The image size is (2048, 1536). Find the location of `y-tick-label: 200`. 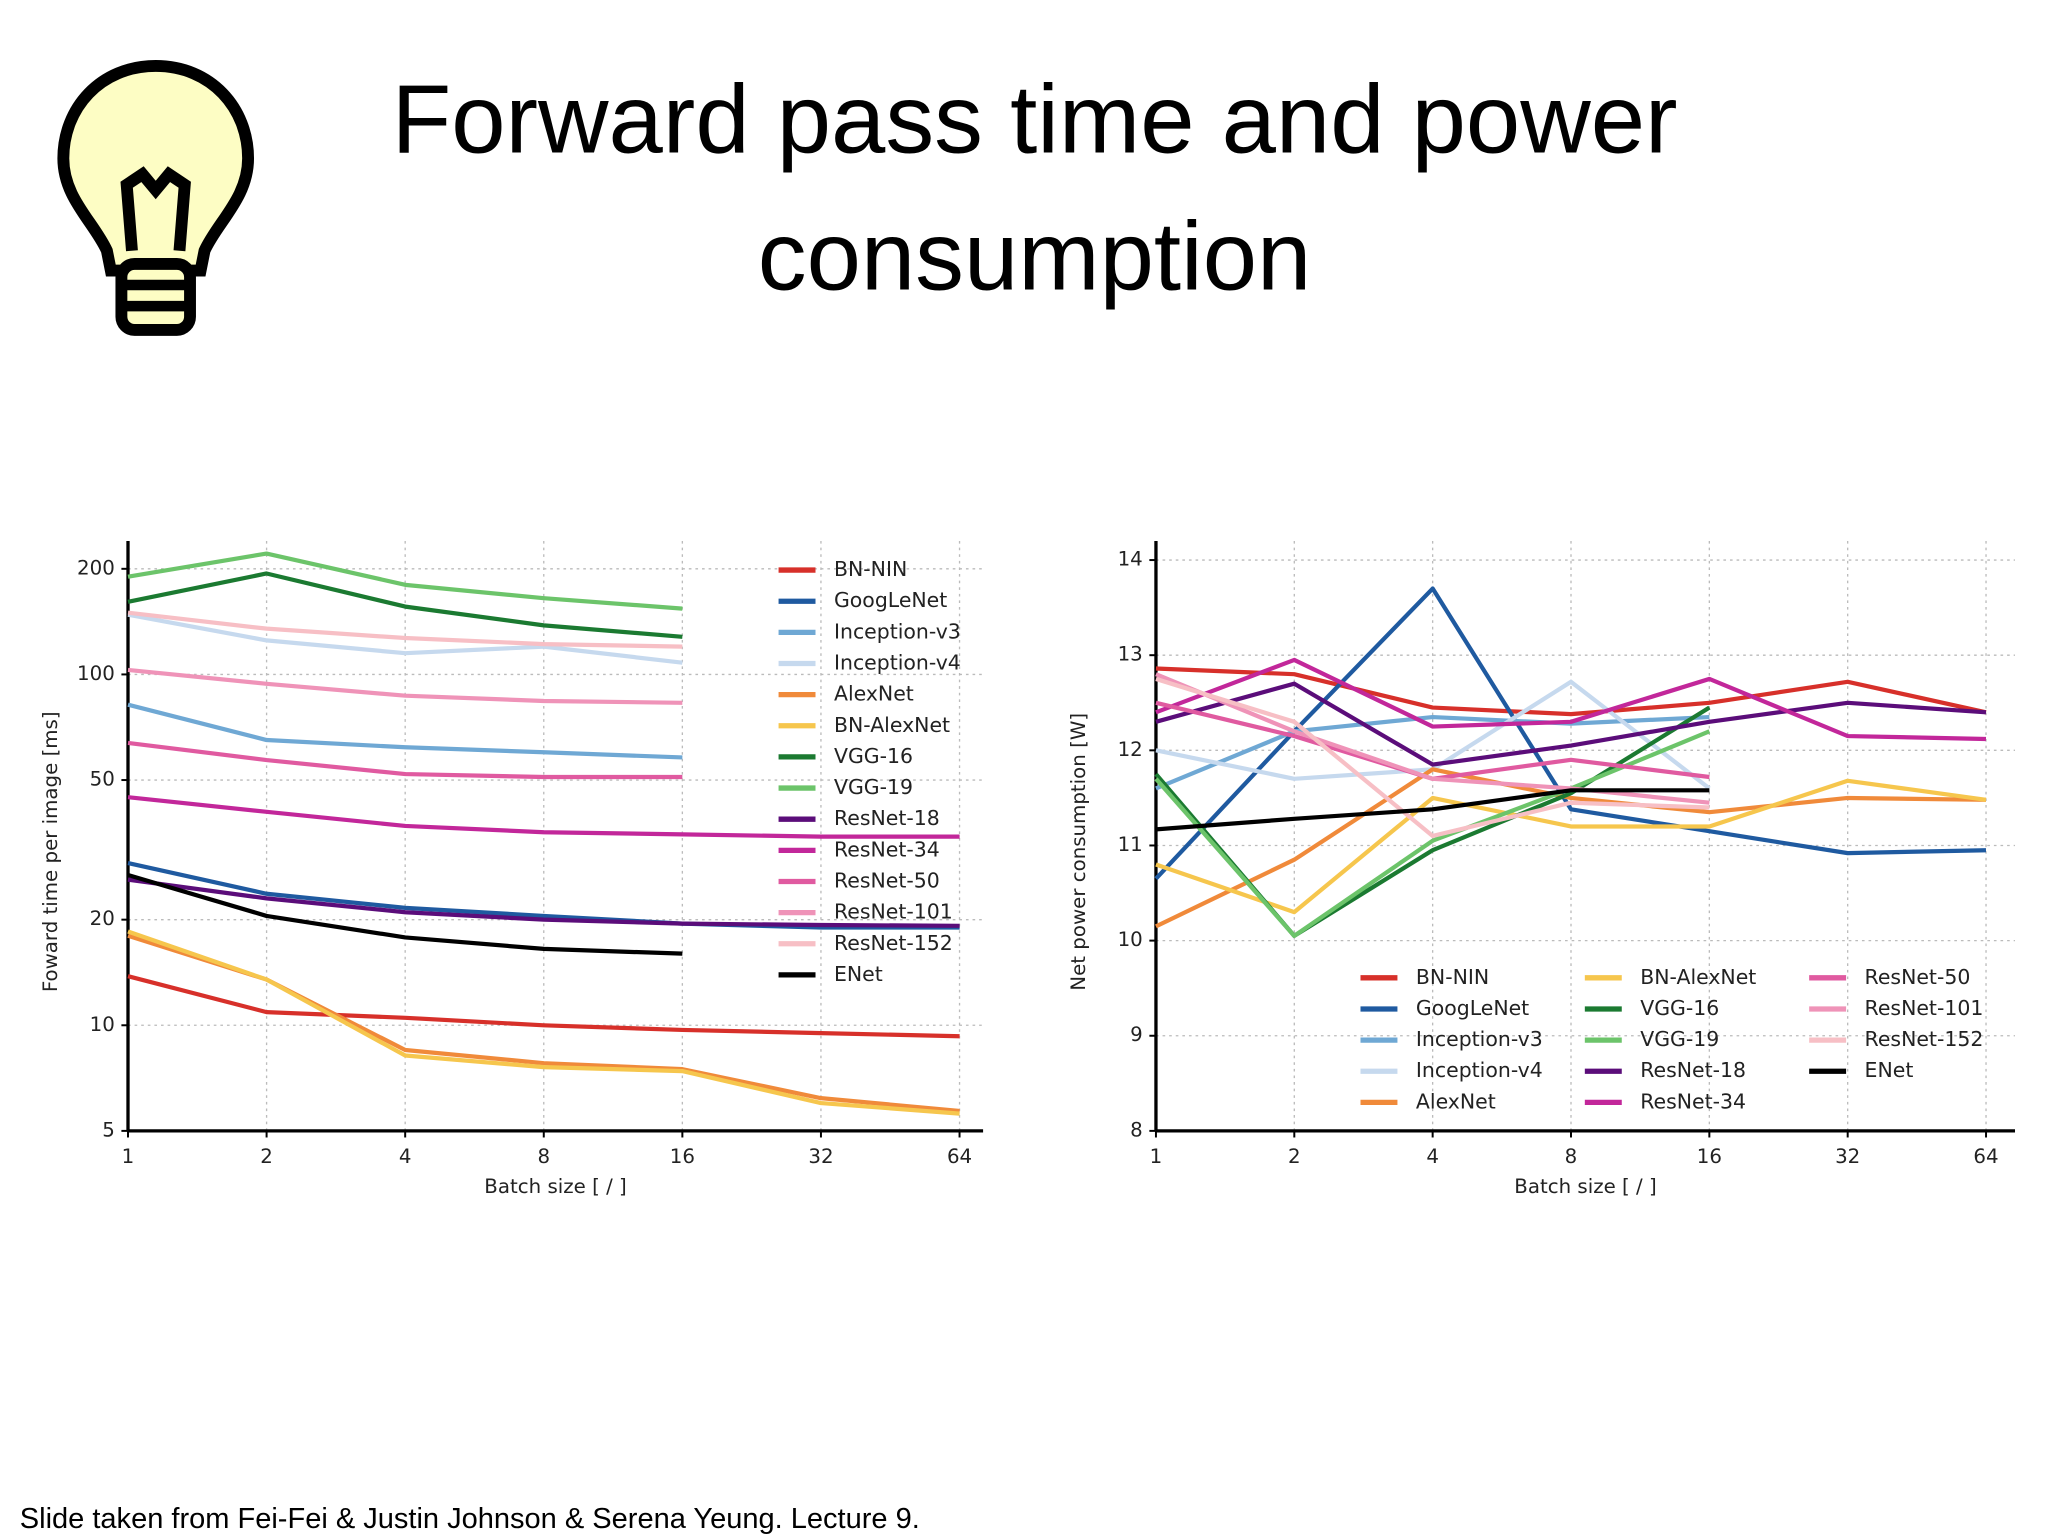

y-tick-label: 200 is located at coordinates (96, 567).